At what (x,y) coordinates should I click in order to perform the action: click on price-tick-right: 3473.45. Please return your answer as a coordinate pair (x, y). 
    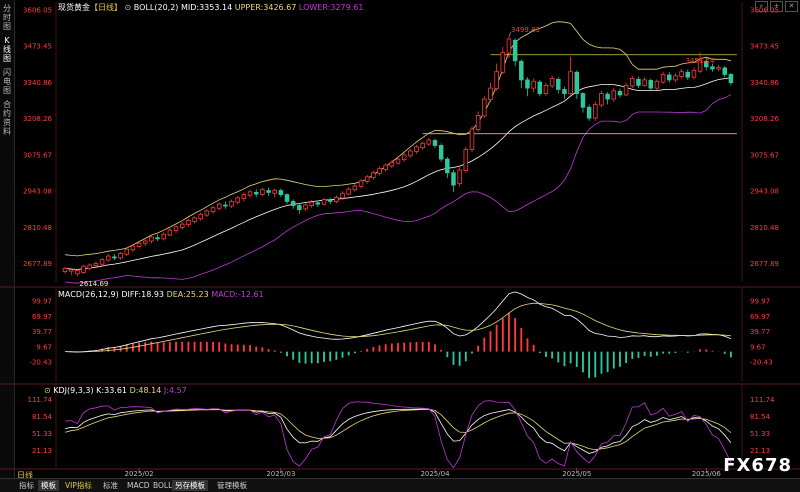
    Looking at the image, I should click on (764, 47).